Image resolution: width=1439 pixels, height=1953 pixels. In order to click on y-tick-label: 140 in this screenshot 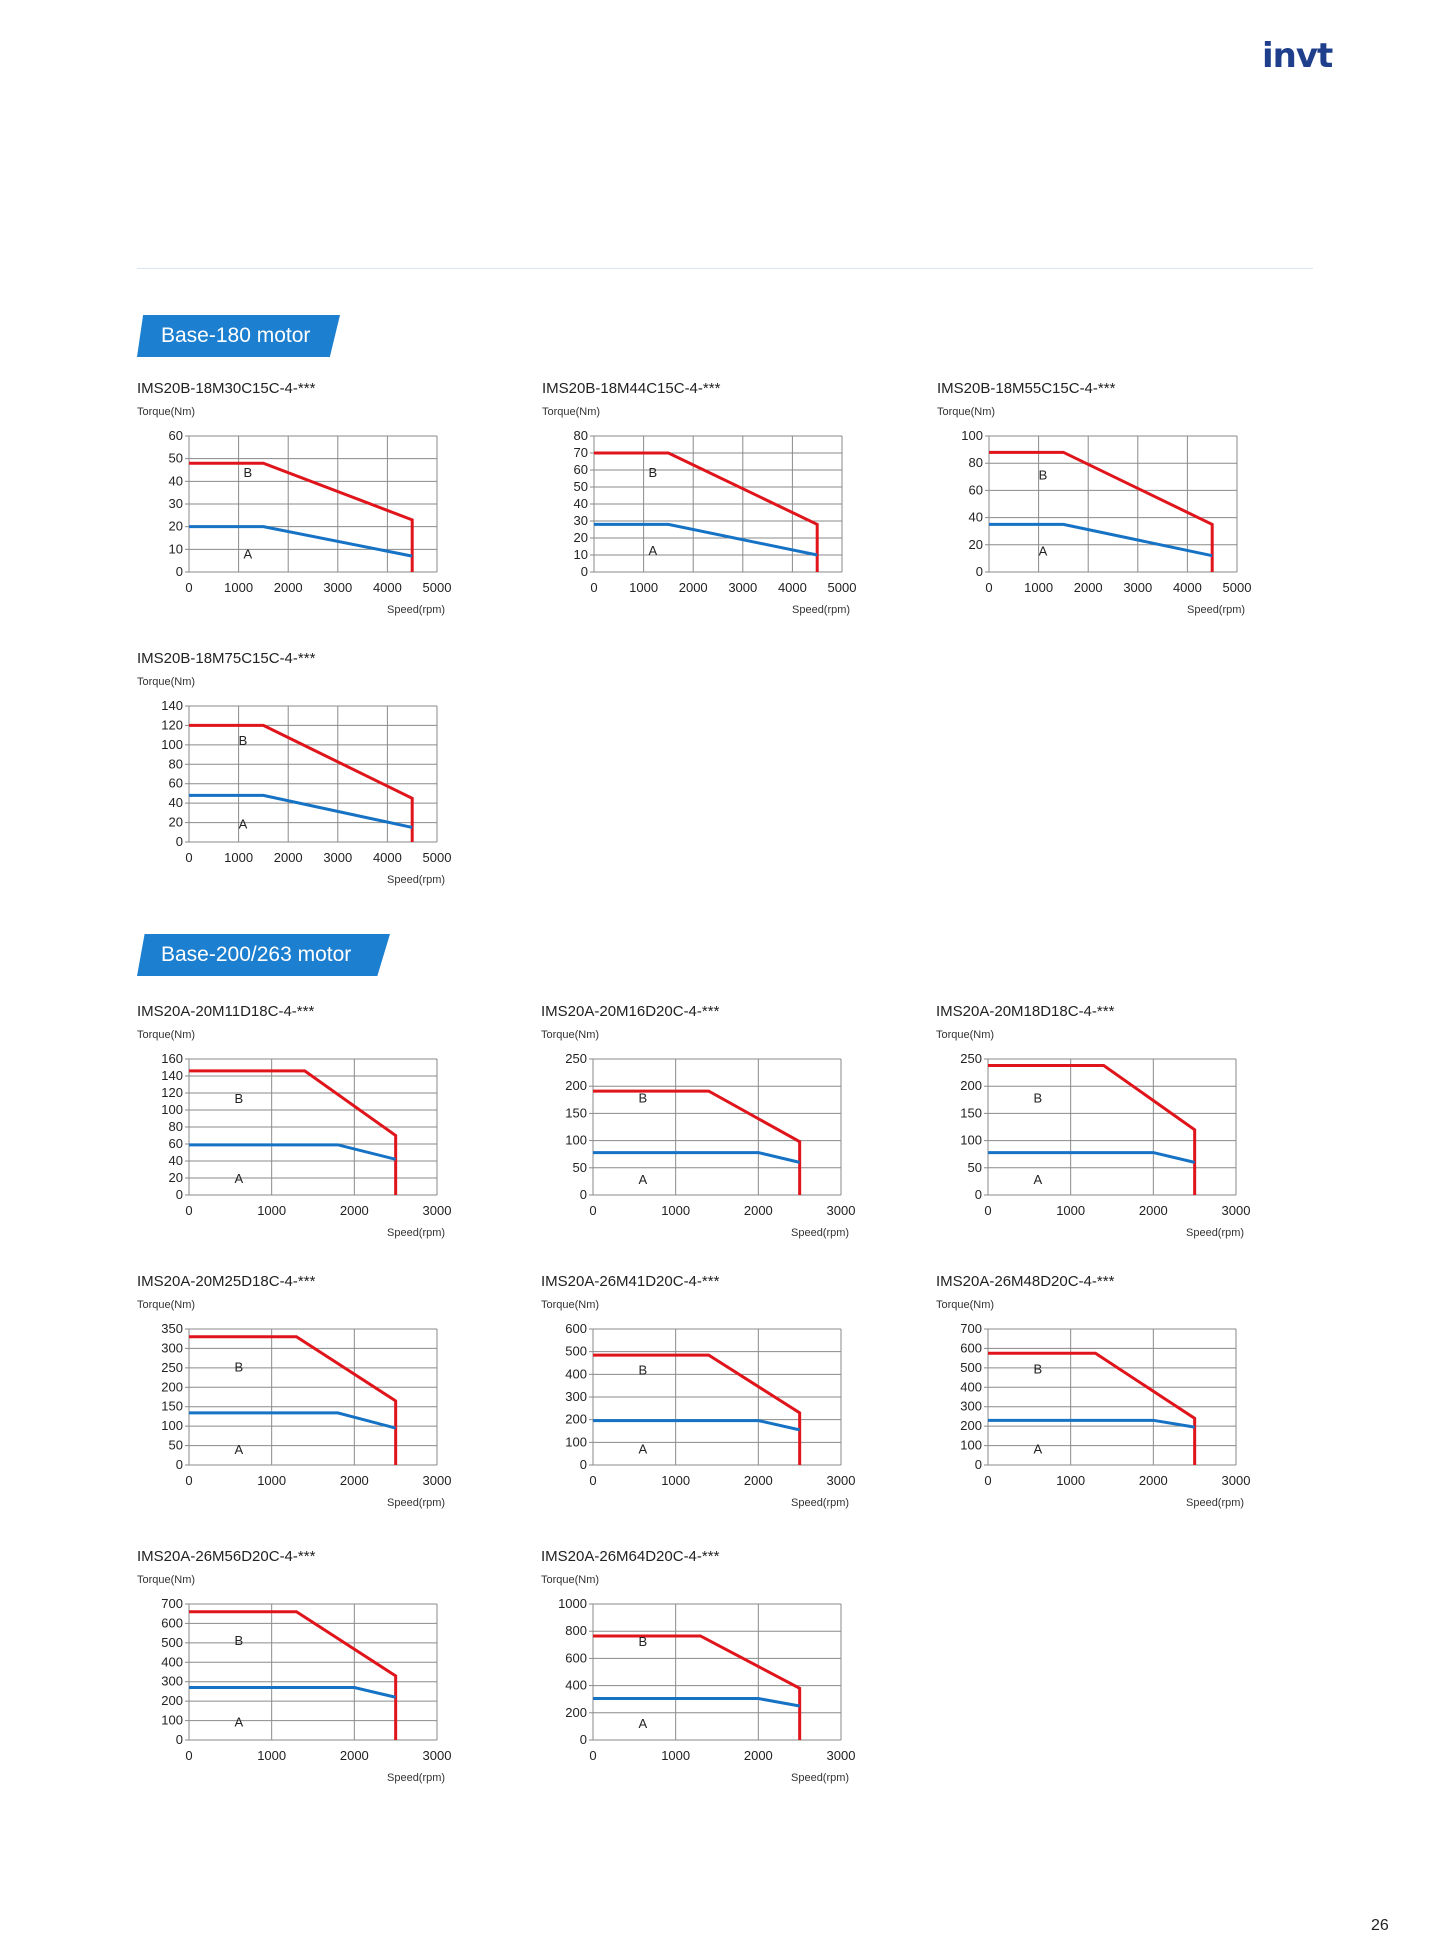, I will do `click(172, 1075)`.